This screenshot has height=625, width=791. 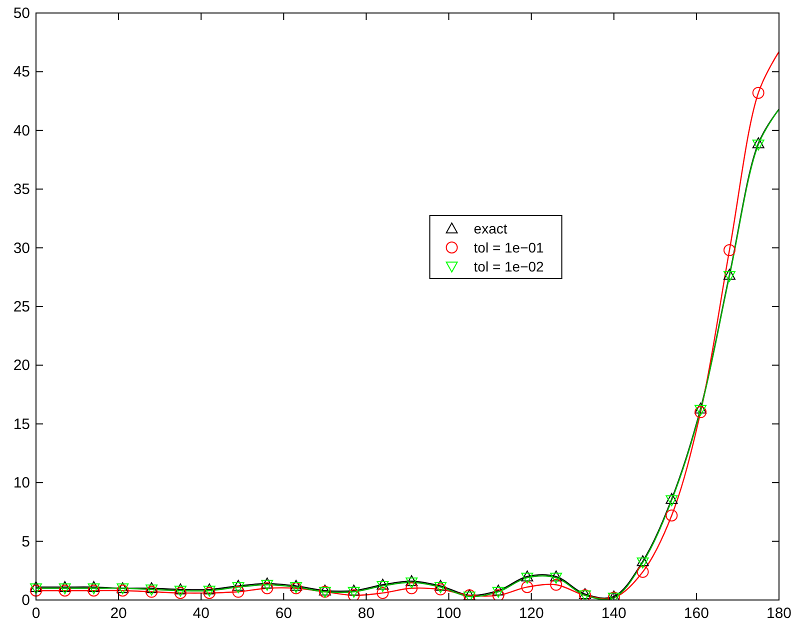 What do you see at coordinates (21, 307) in the screenshot?
I see `y-tick-label: 25` at bounding box center [21, 307].